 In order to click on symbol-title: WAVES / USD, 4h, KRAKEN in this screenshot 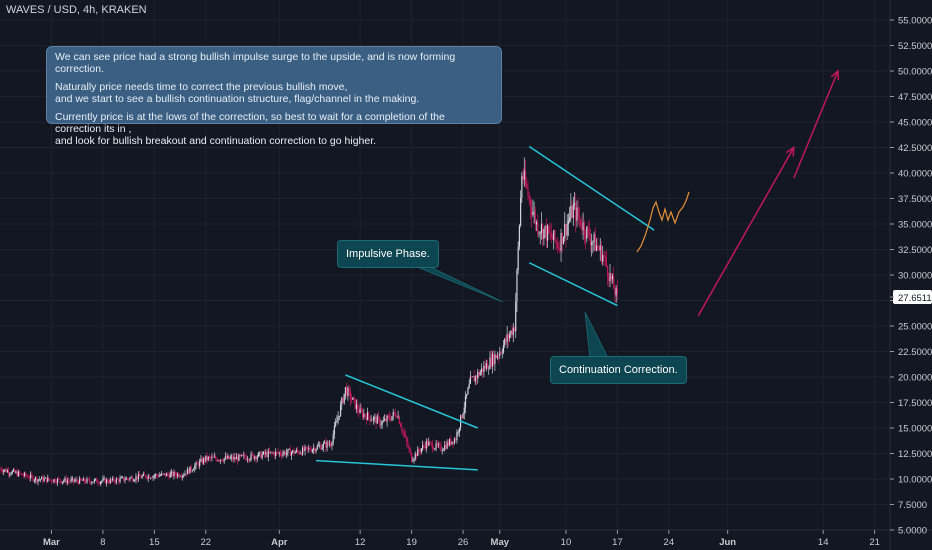, I will do `click(76, 10)`.